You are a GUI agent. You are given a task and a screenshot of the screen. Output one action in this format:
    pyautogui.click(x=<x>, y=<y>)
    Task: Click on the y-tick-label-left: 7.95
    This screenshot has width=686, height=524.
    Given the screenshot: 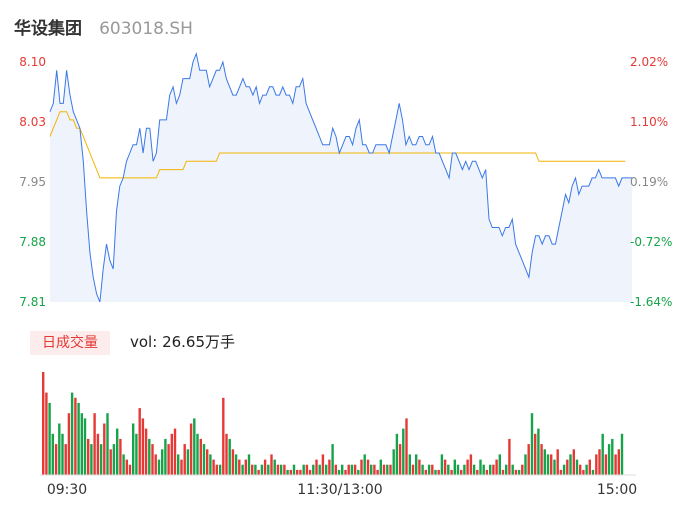 What is the action you would take?
    pyautogui.click(x=32, y=182)
    